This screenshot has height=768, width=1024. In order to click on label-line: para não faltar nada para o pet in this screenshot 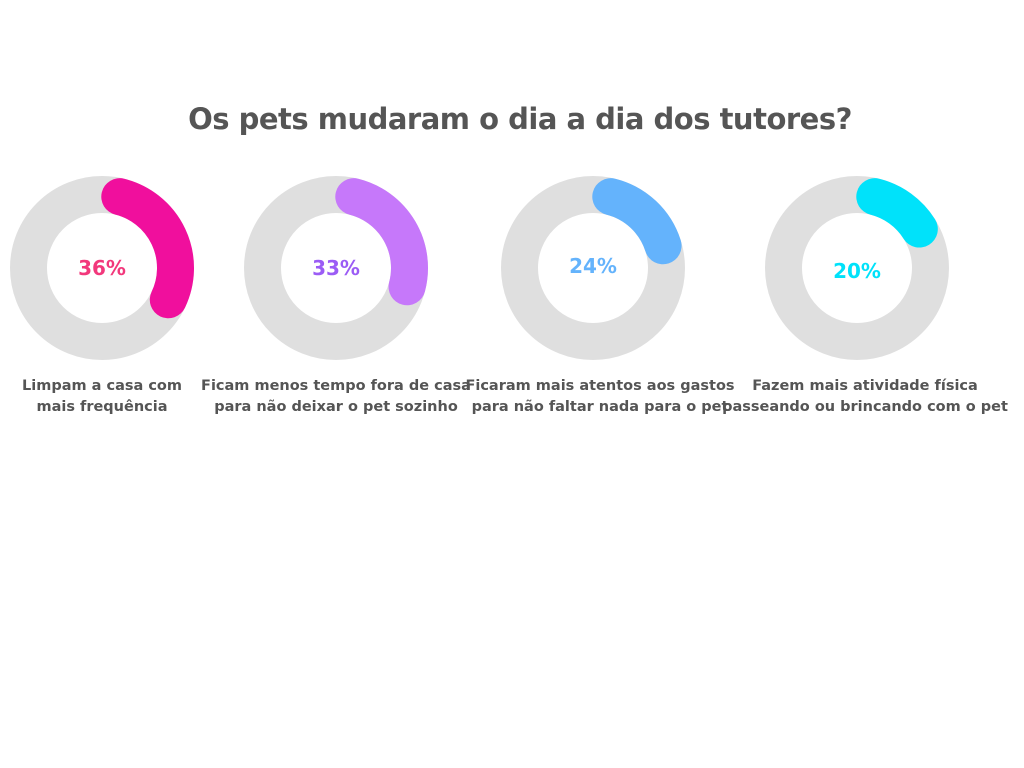, I will do `click(600, 407)`.